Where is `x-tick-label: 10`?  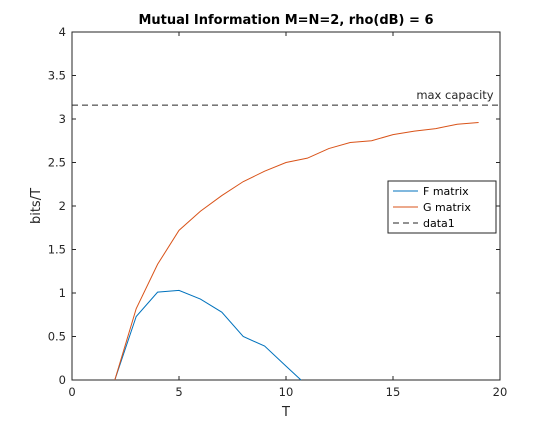 x-tick-label: 10 is located at coordinates (286, 392).